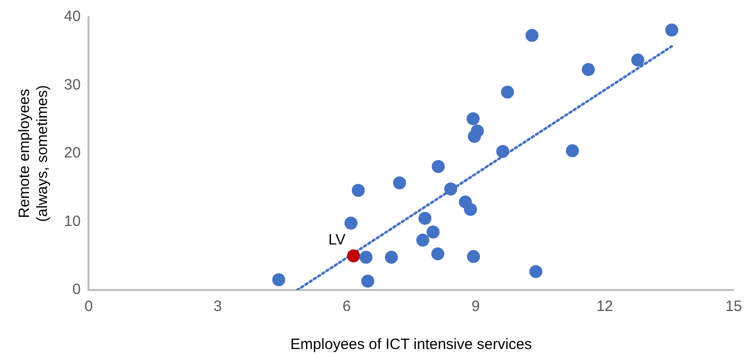  I want to click on y-tick-label: 40, so click(72, 17).